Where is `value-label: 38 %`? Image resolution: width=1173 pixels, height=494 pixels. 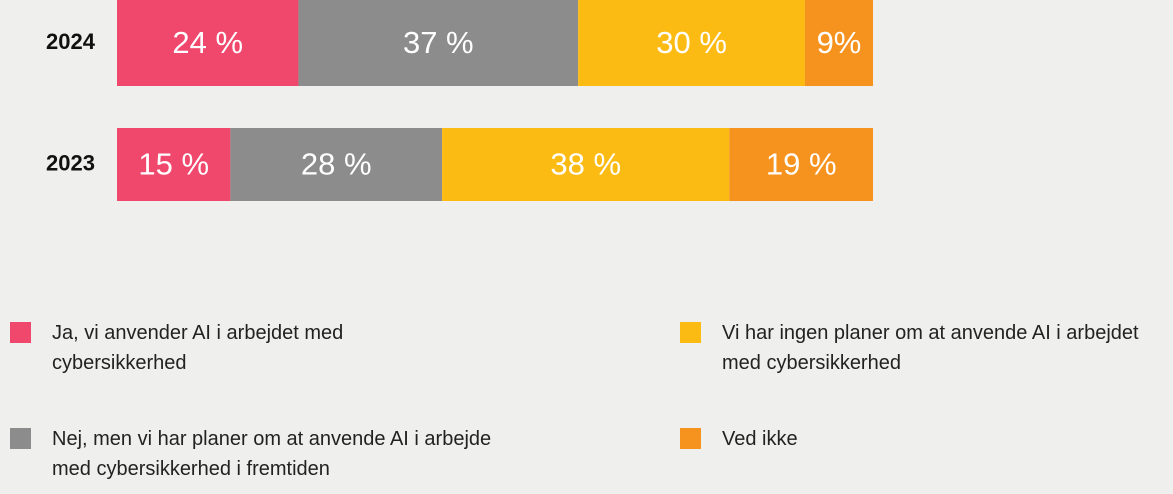 value-label: 38 % is located at coordinates (585, 164).